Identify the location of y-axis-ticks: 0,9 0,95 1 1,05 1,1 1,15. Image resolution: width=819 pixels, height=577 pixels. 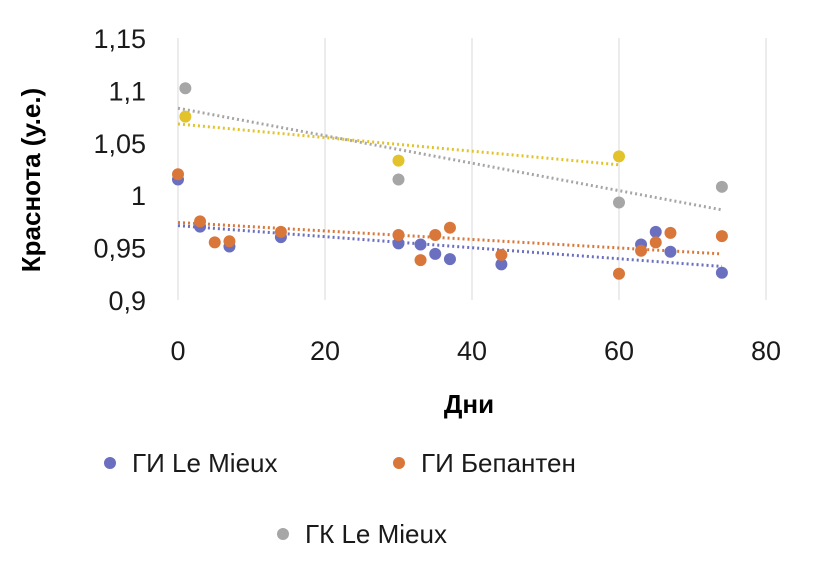
(119, 170).